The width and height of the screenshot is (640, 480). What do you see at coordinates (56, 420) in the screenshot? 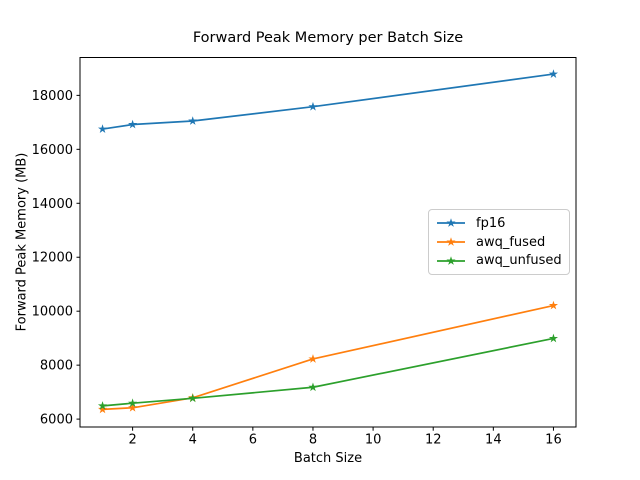
I see `y-tick-label: 6000` at bounding box center [56, 420].